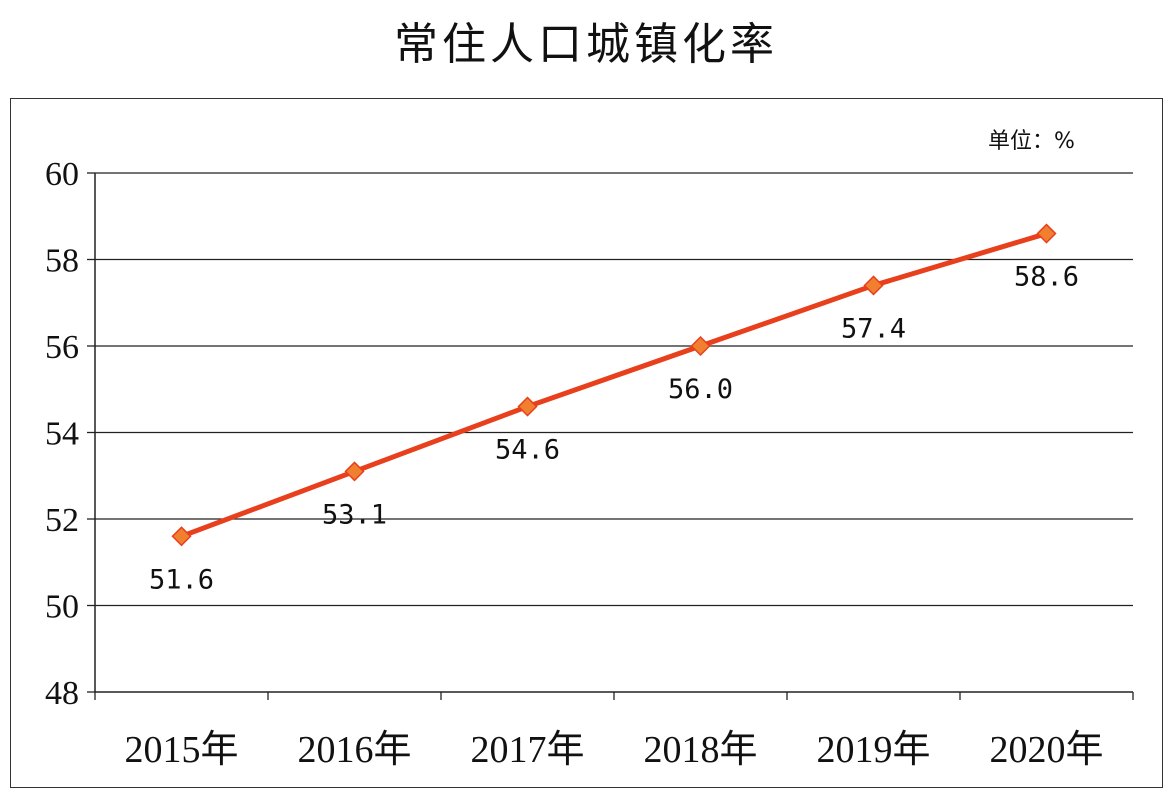 The width and height of the screenshot is (1172, 799). What do you see at coordinates (1046, 750) in the screenshot?
I see `x-tick-label: 2020年` at bounding box center [1046, 750].